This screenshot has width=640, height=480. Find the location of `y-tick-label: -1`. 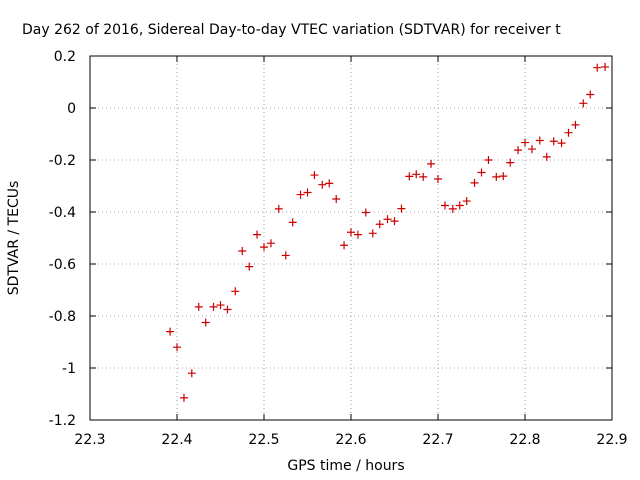

y-tick-label: -1 is located at coordinates (69, 369).